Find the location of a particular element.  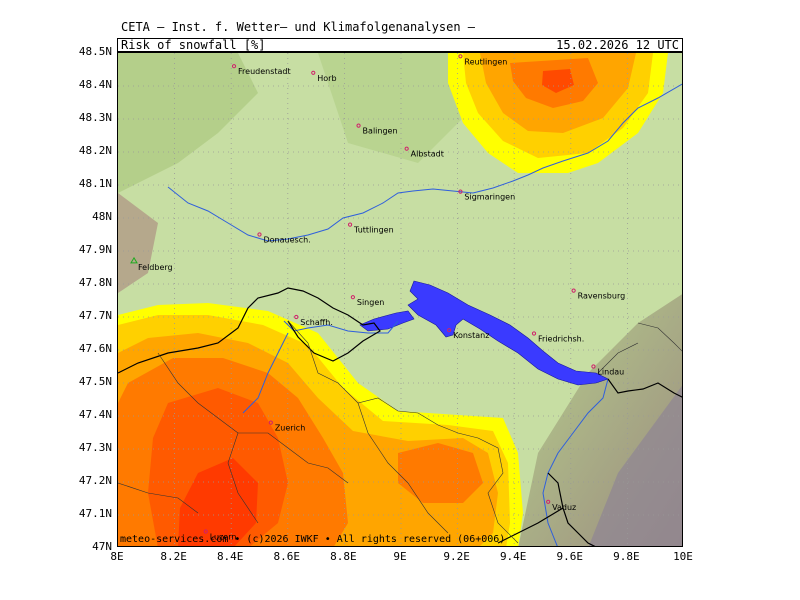

lat-tick-label: 48.5N is located at coordinates (95, 51).